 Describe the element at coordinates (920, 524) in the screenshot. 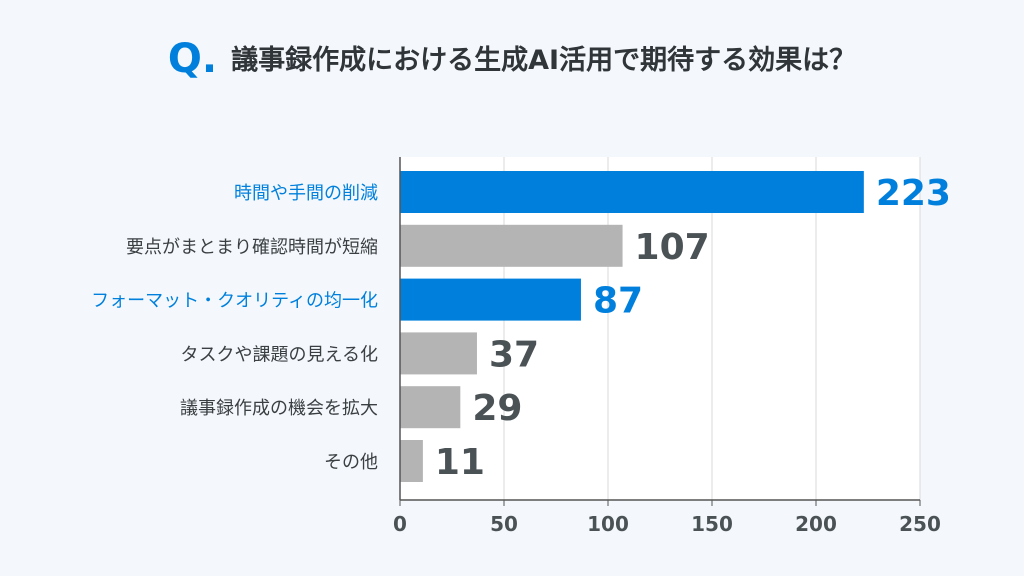

I see `x-tick-label: 250` at that location.